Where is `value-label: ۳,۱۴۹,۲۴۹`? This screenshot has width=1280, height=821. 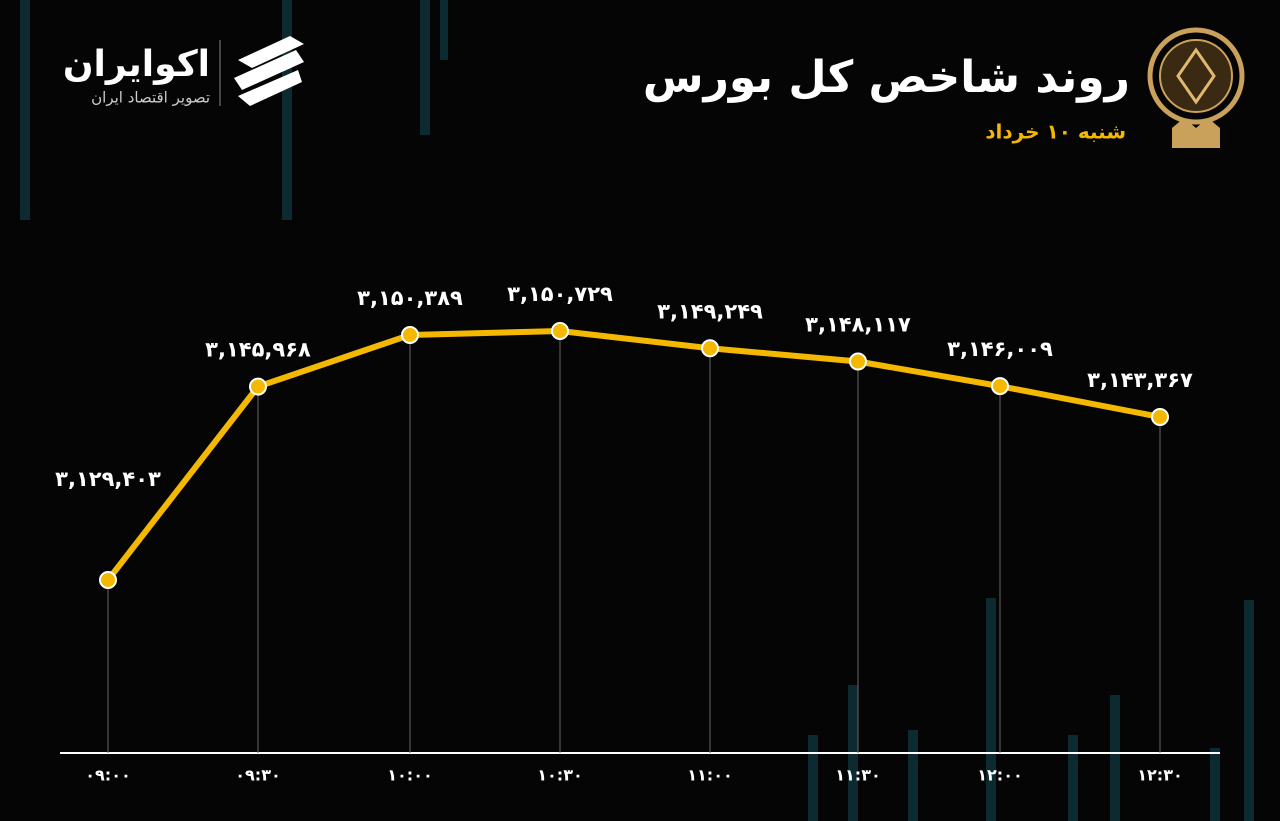 value-label: ۳,۱۴۹,۲۴۹ is located at coordinates (710, 311).